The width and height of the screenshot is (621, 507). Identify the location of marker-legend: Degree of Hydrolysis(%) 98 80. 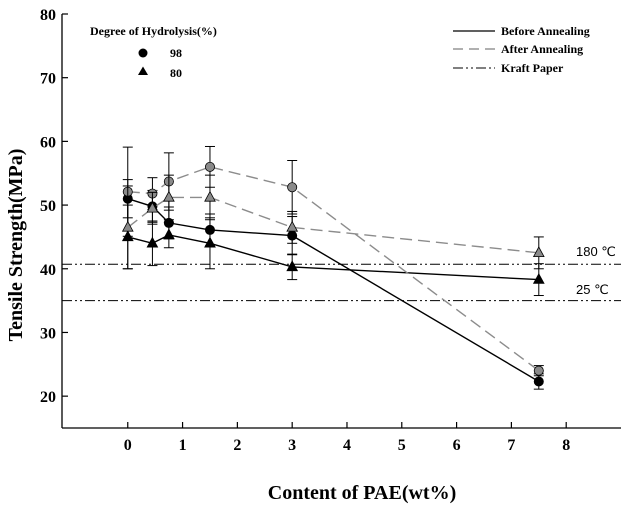
(153, 52).